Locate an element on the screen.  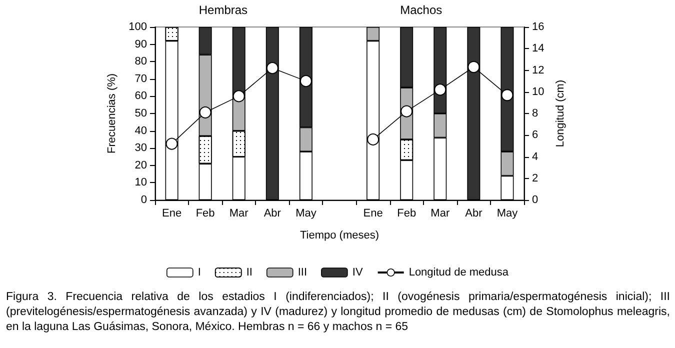
y-tick-label: 80 is located at coordinates (140, 62).